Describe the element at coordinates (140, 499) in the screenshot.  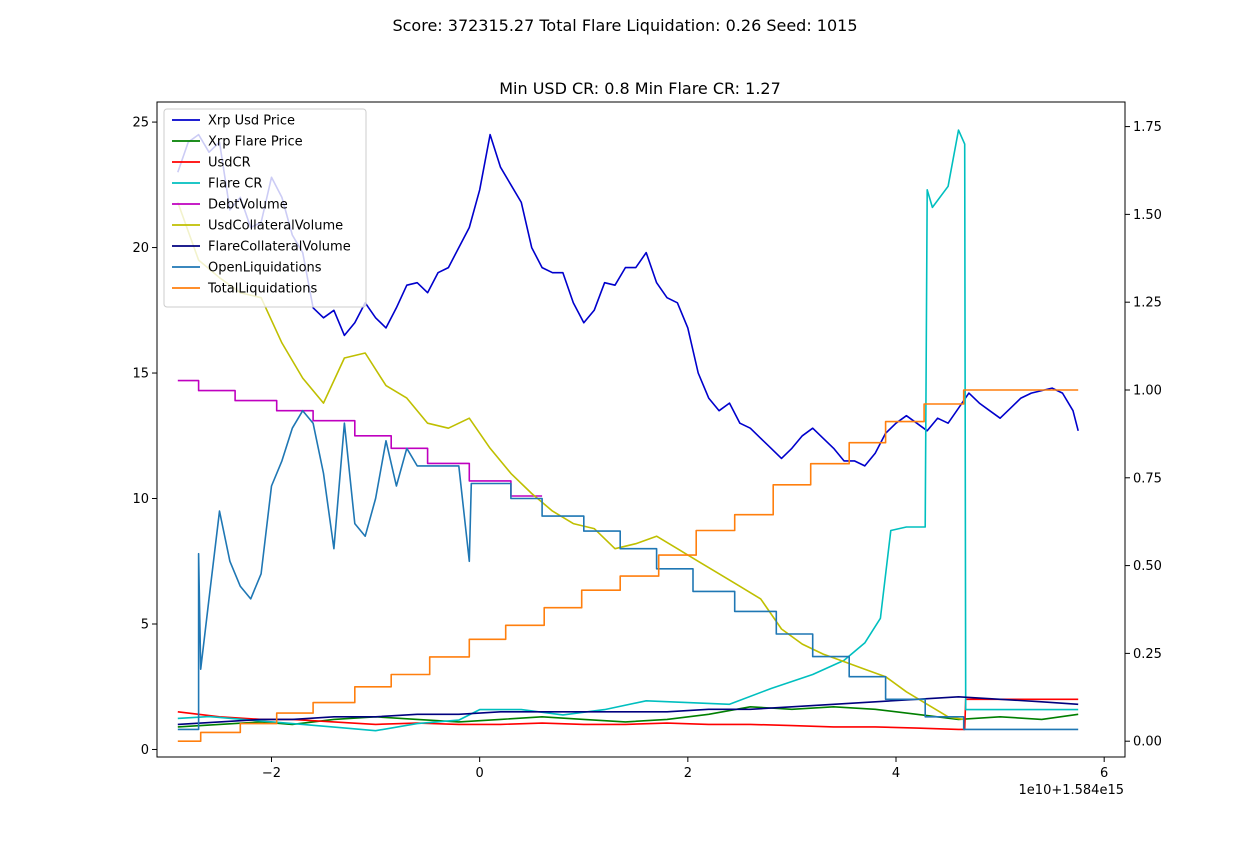
I see `y-left-tick-label: 10` at that location.